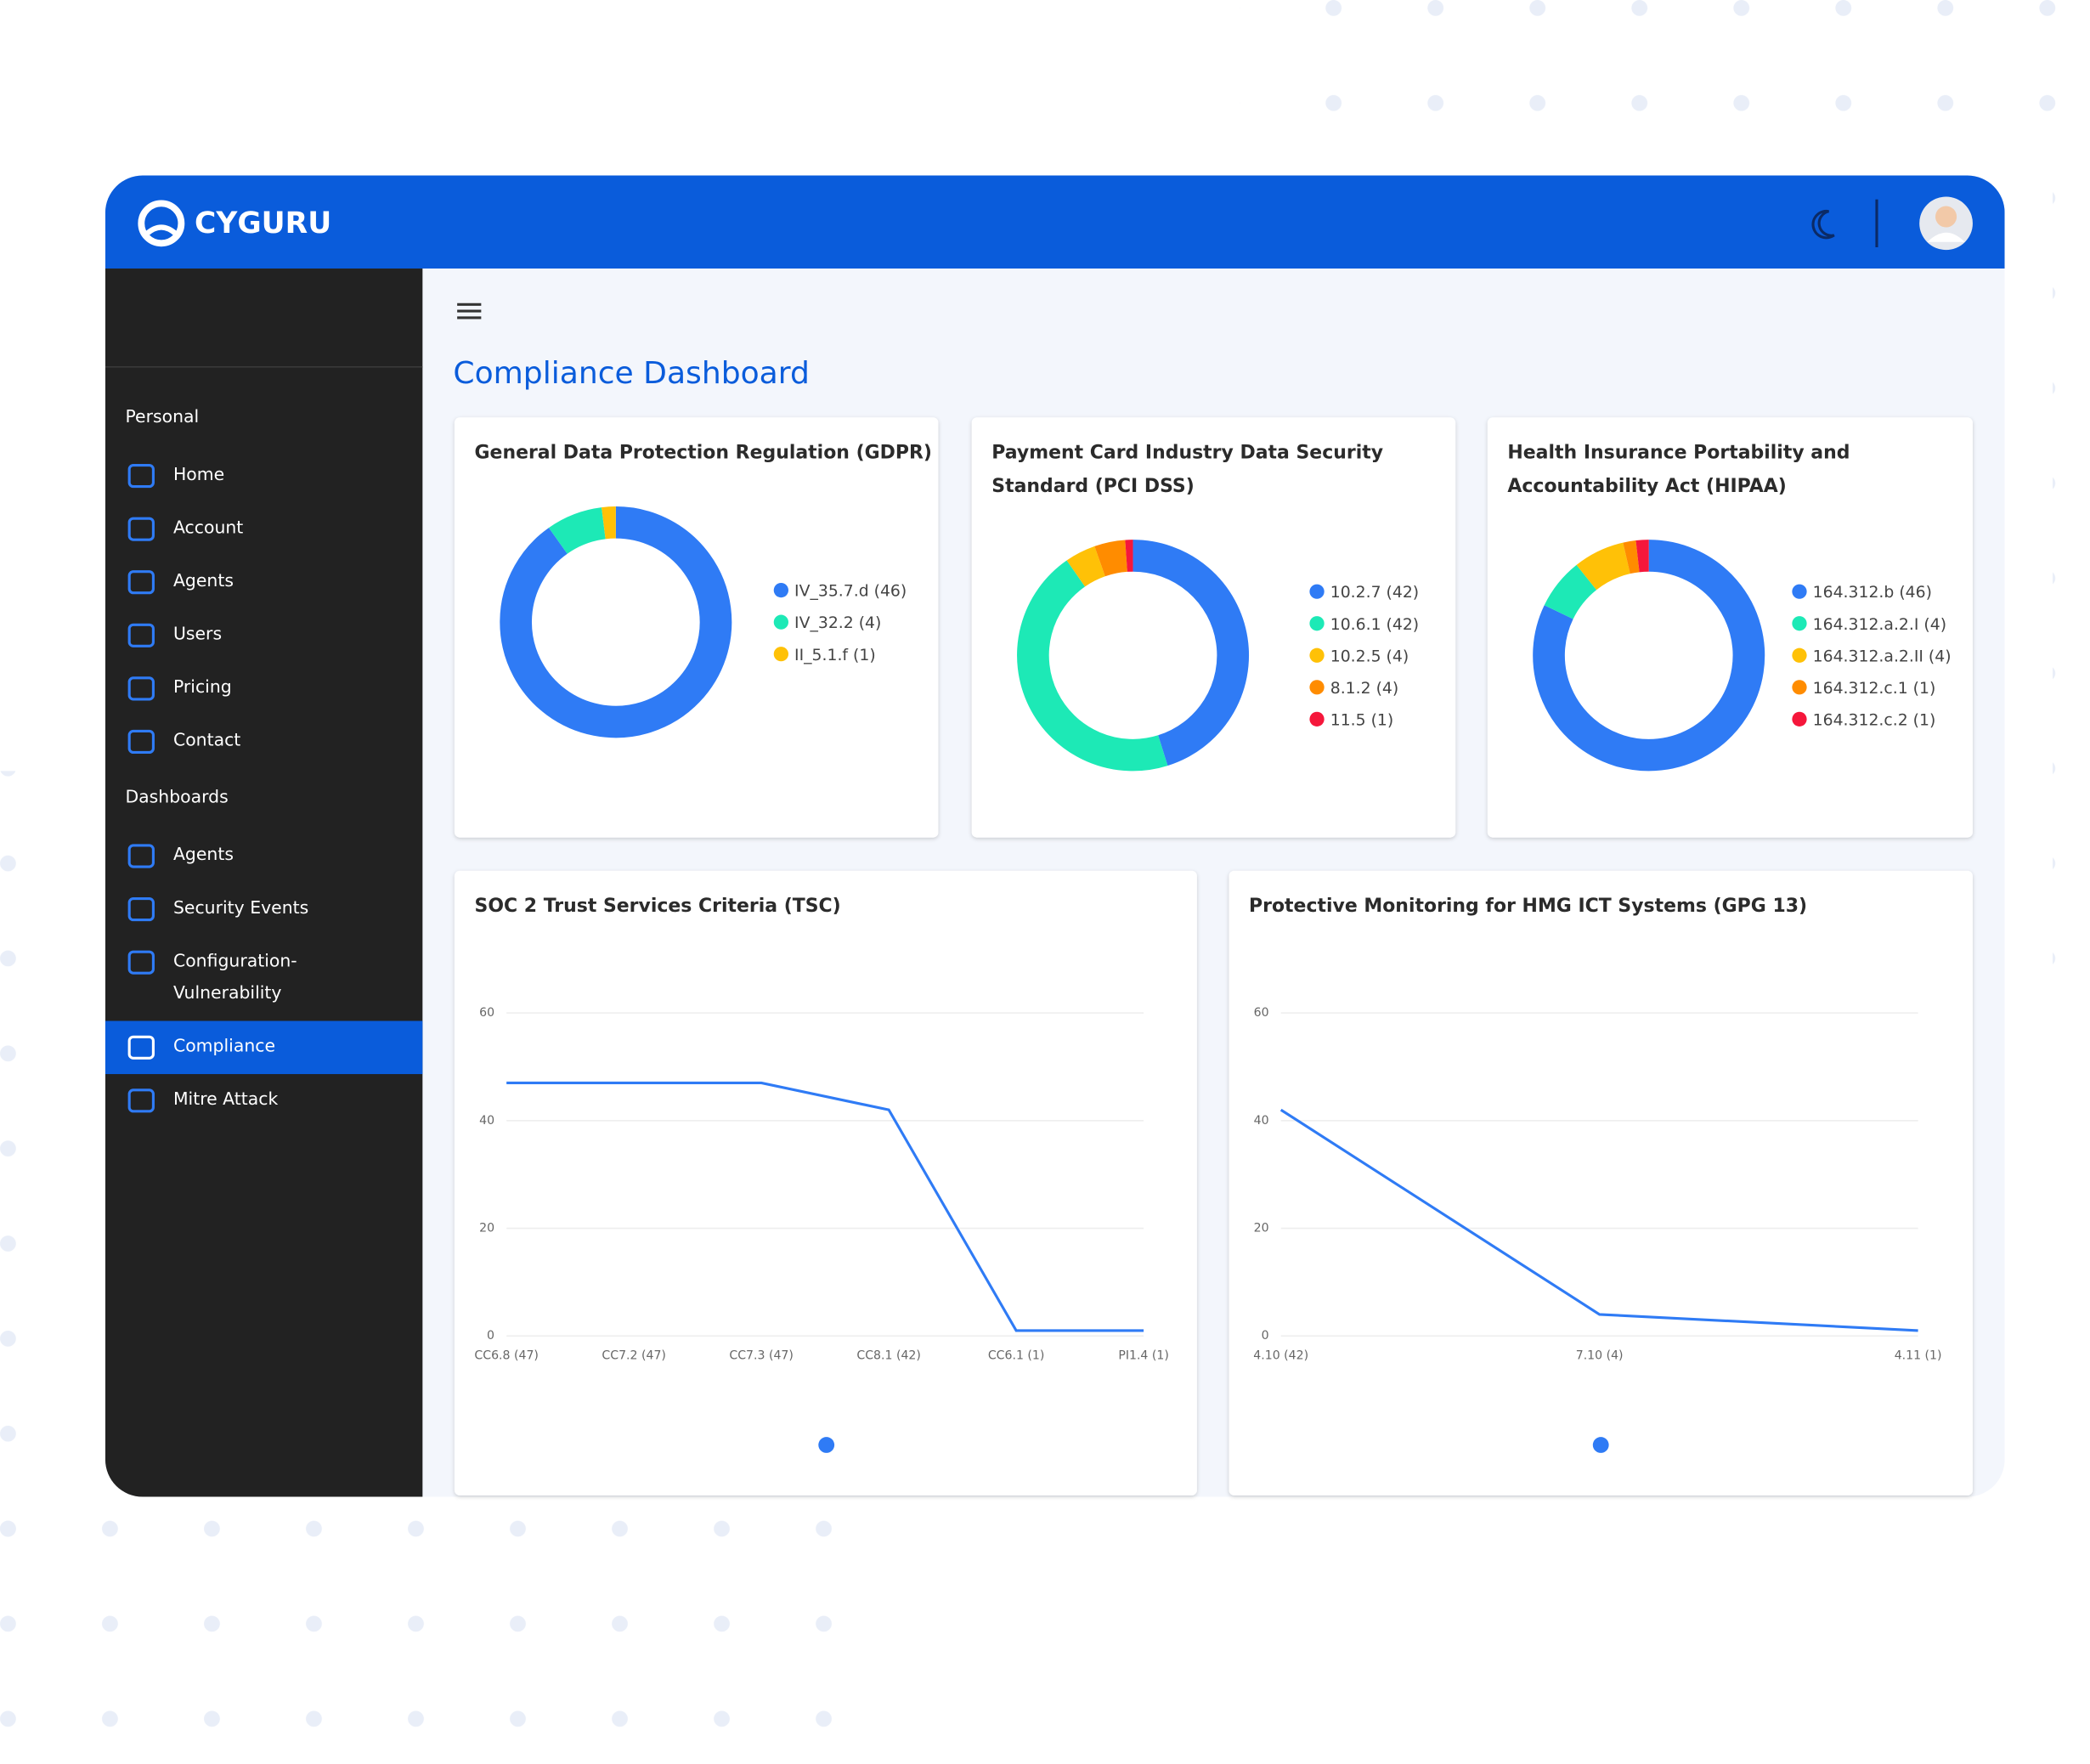  Describe the element at coordinates (202, 687) in the screenshot. I see `nav-item: Pricing` at that location.